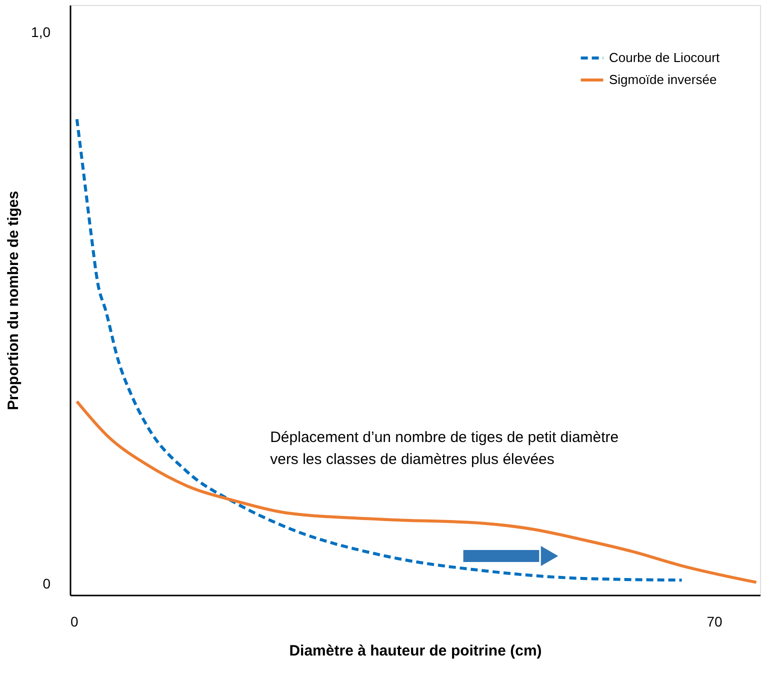 This screenshot has height=700, width=780. Describe the element at coordinates (41, 32) in the screenshot. I see `y-tick-label: 1,0` at that location.